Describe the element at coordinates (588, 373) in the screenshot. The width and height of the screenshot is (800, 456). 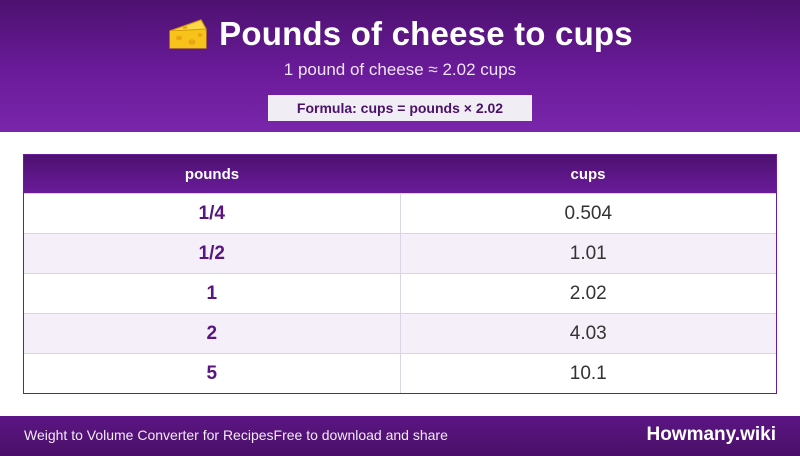
I see `cups-cell: 10.1` at that location.